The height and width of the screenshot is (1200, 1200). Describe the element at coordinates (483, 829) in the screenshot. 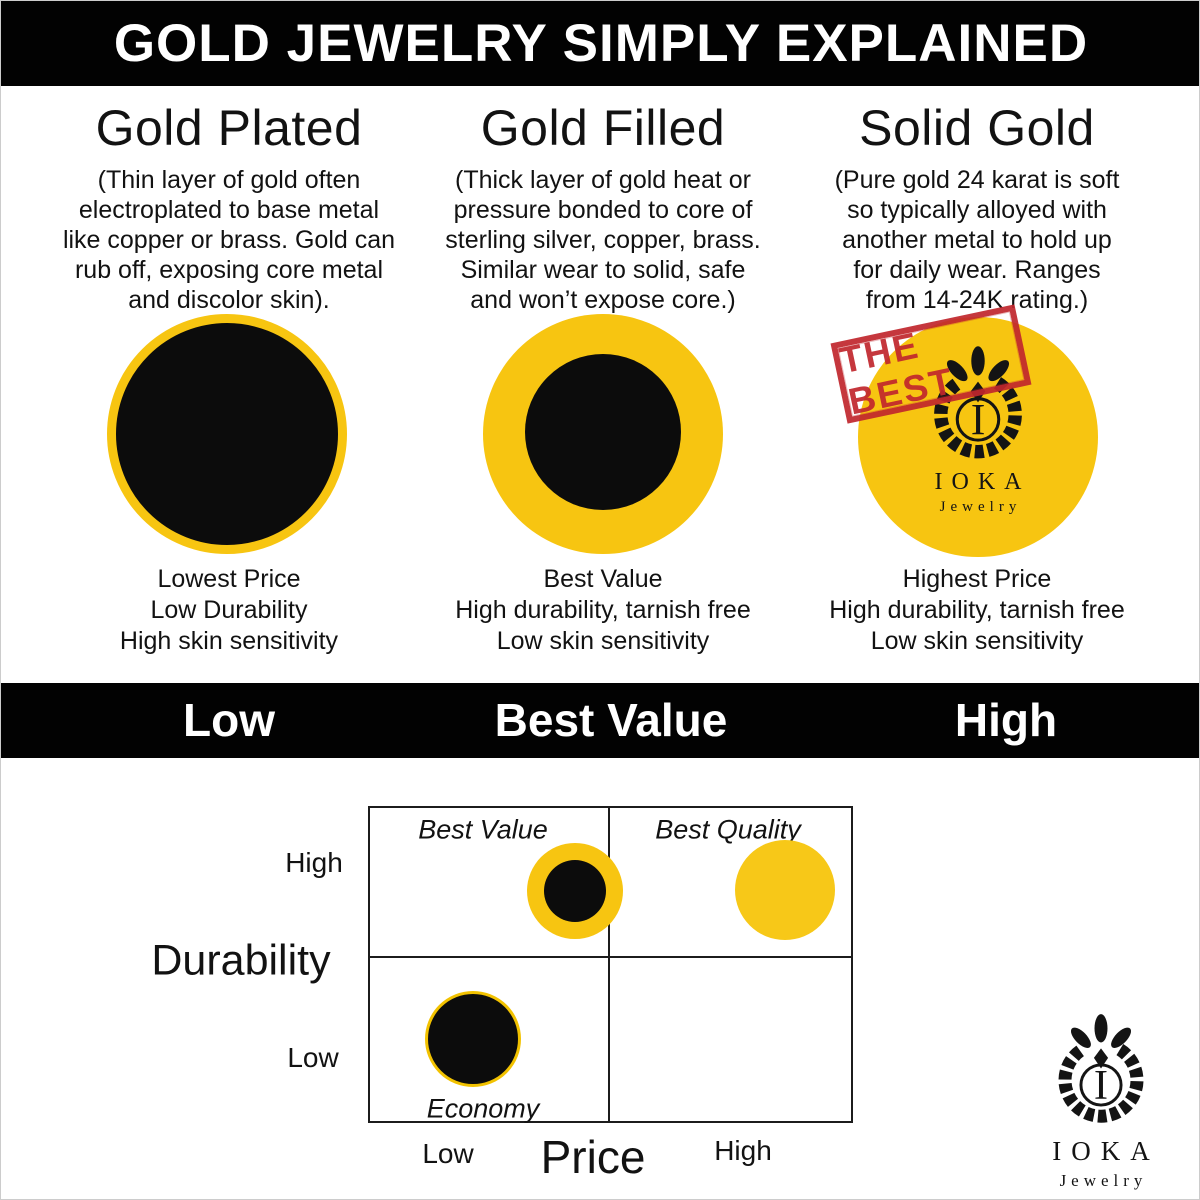

I see `quadrant-label-best-value: Best Value` at that location.